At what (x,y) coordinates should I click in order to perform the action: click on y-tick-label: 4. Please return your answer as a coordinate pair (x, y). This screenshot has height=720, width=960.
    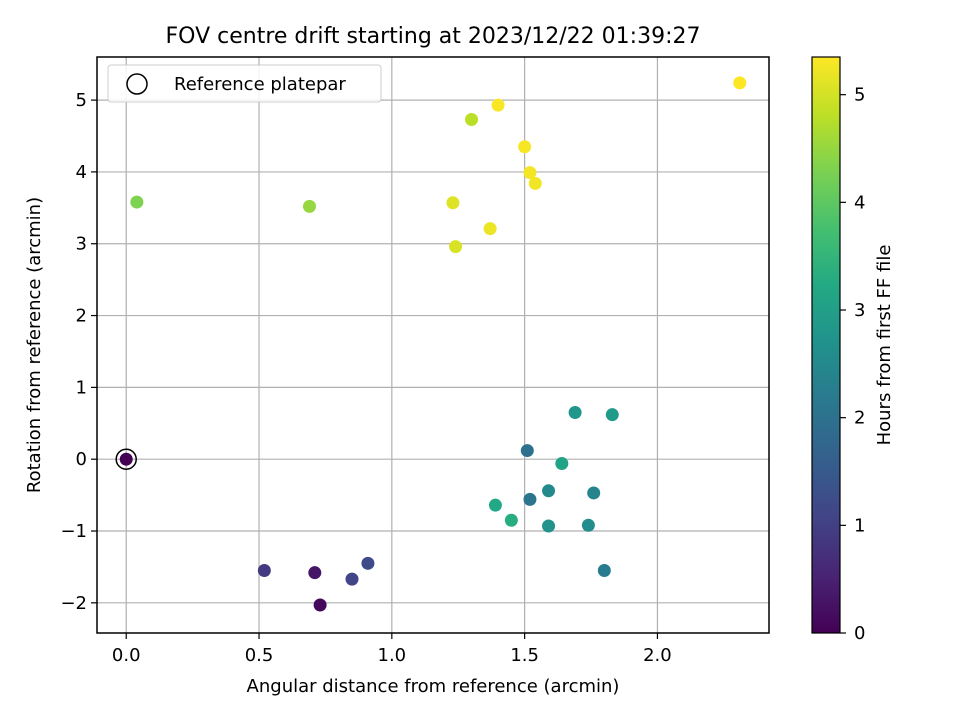
    Looking at the image, I should click on (81, 172).